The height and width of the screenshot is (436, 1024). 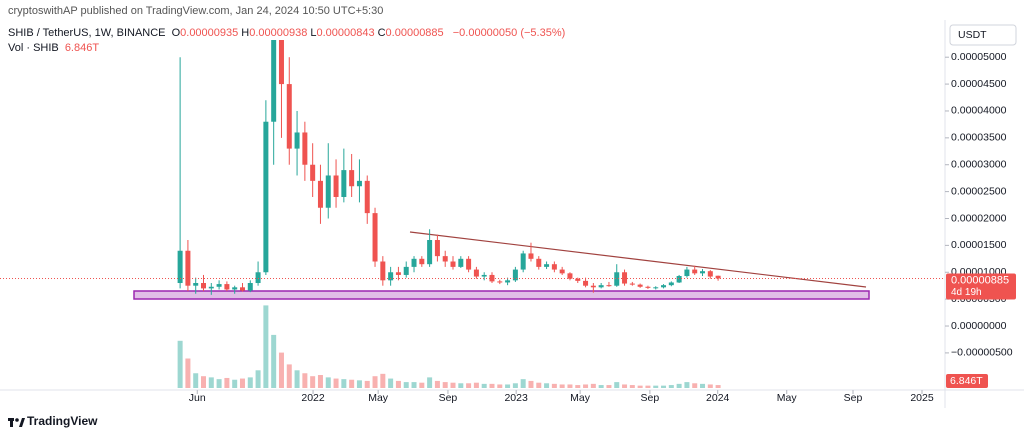 I want to click on x-tick-label: 2025, so click(x=922, y=398).